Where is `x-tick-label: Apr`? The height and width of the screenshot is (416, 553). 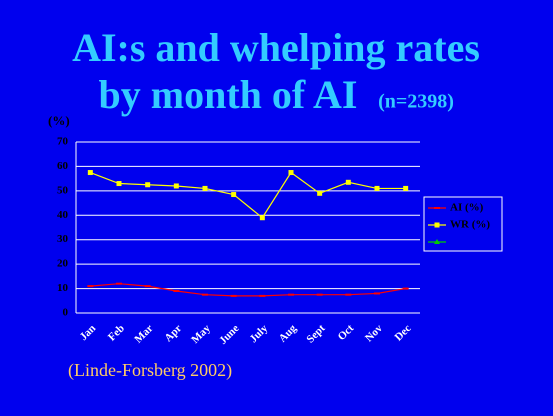 x-tick-label: Apr is located at coordinates (173, 333).